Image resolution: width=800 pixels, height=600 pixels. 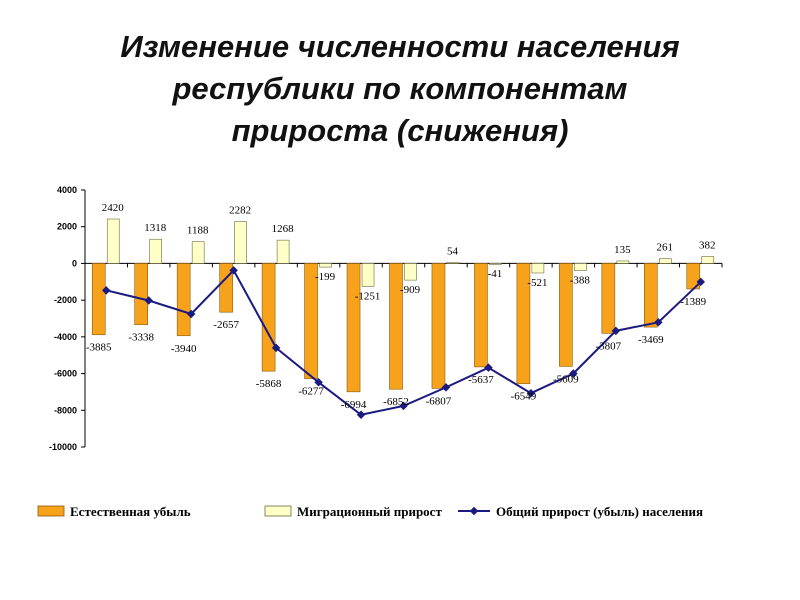 What do you see at coordinates (74, 263) in the screenshot?
I see `y-tick-label: 0` at bounding box center [74, 263].